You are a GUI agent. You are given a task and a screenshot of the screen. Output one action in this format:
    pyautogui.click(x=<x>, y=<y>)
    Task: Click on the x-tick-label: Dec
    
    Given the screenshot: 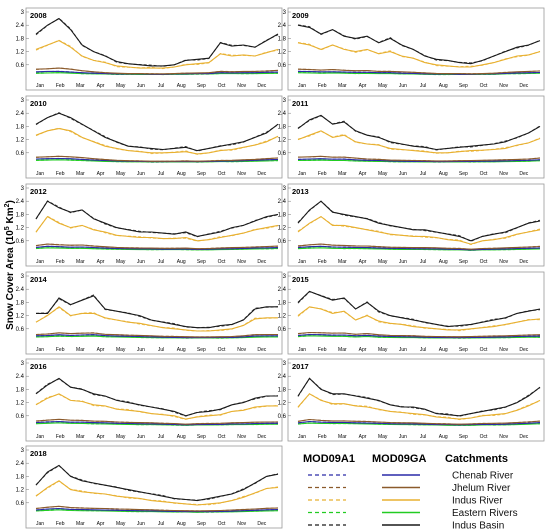 What is the action you would take?
    pyautogui.click(x=261, y=262)
    